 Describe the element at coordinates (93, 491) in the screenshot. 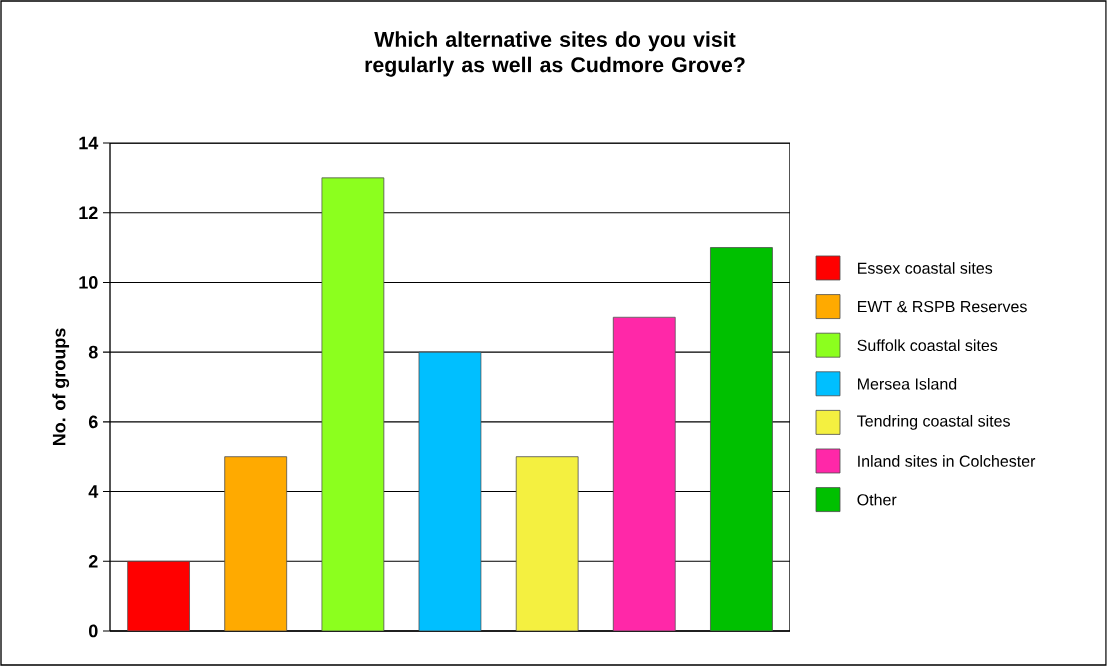

I see `y-tick-label: 4` at that location.